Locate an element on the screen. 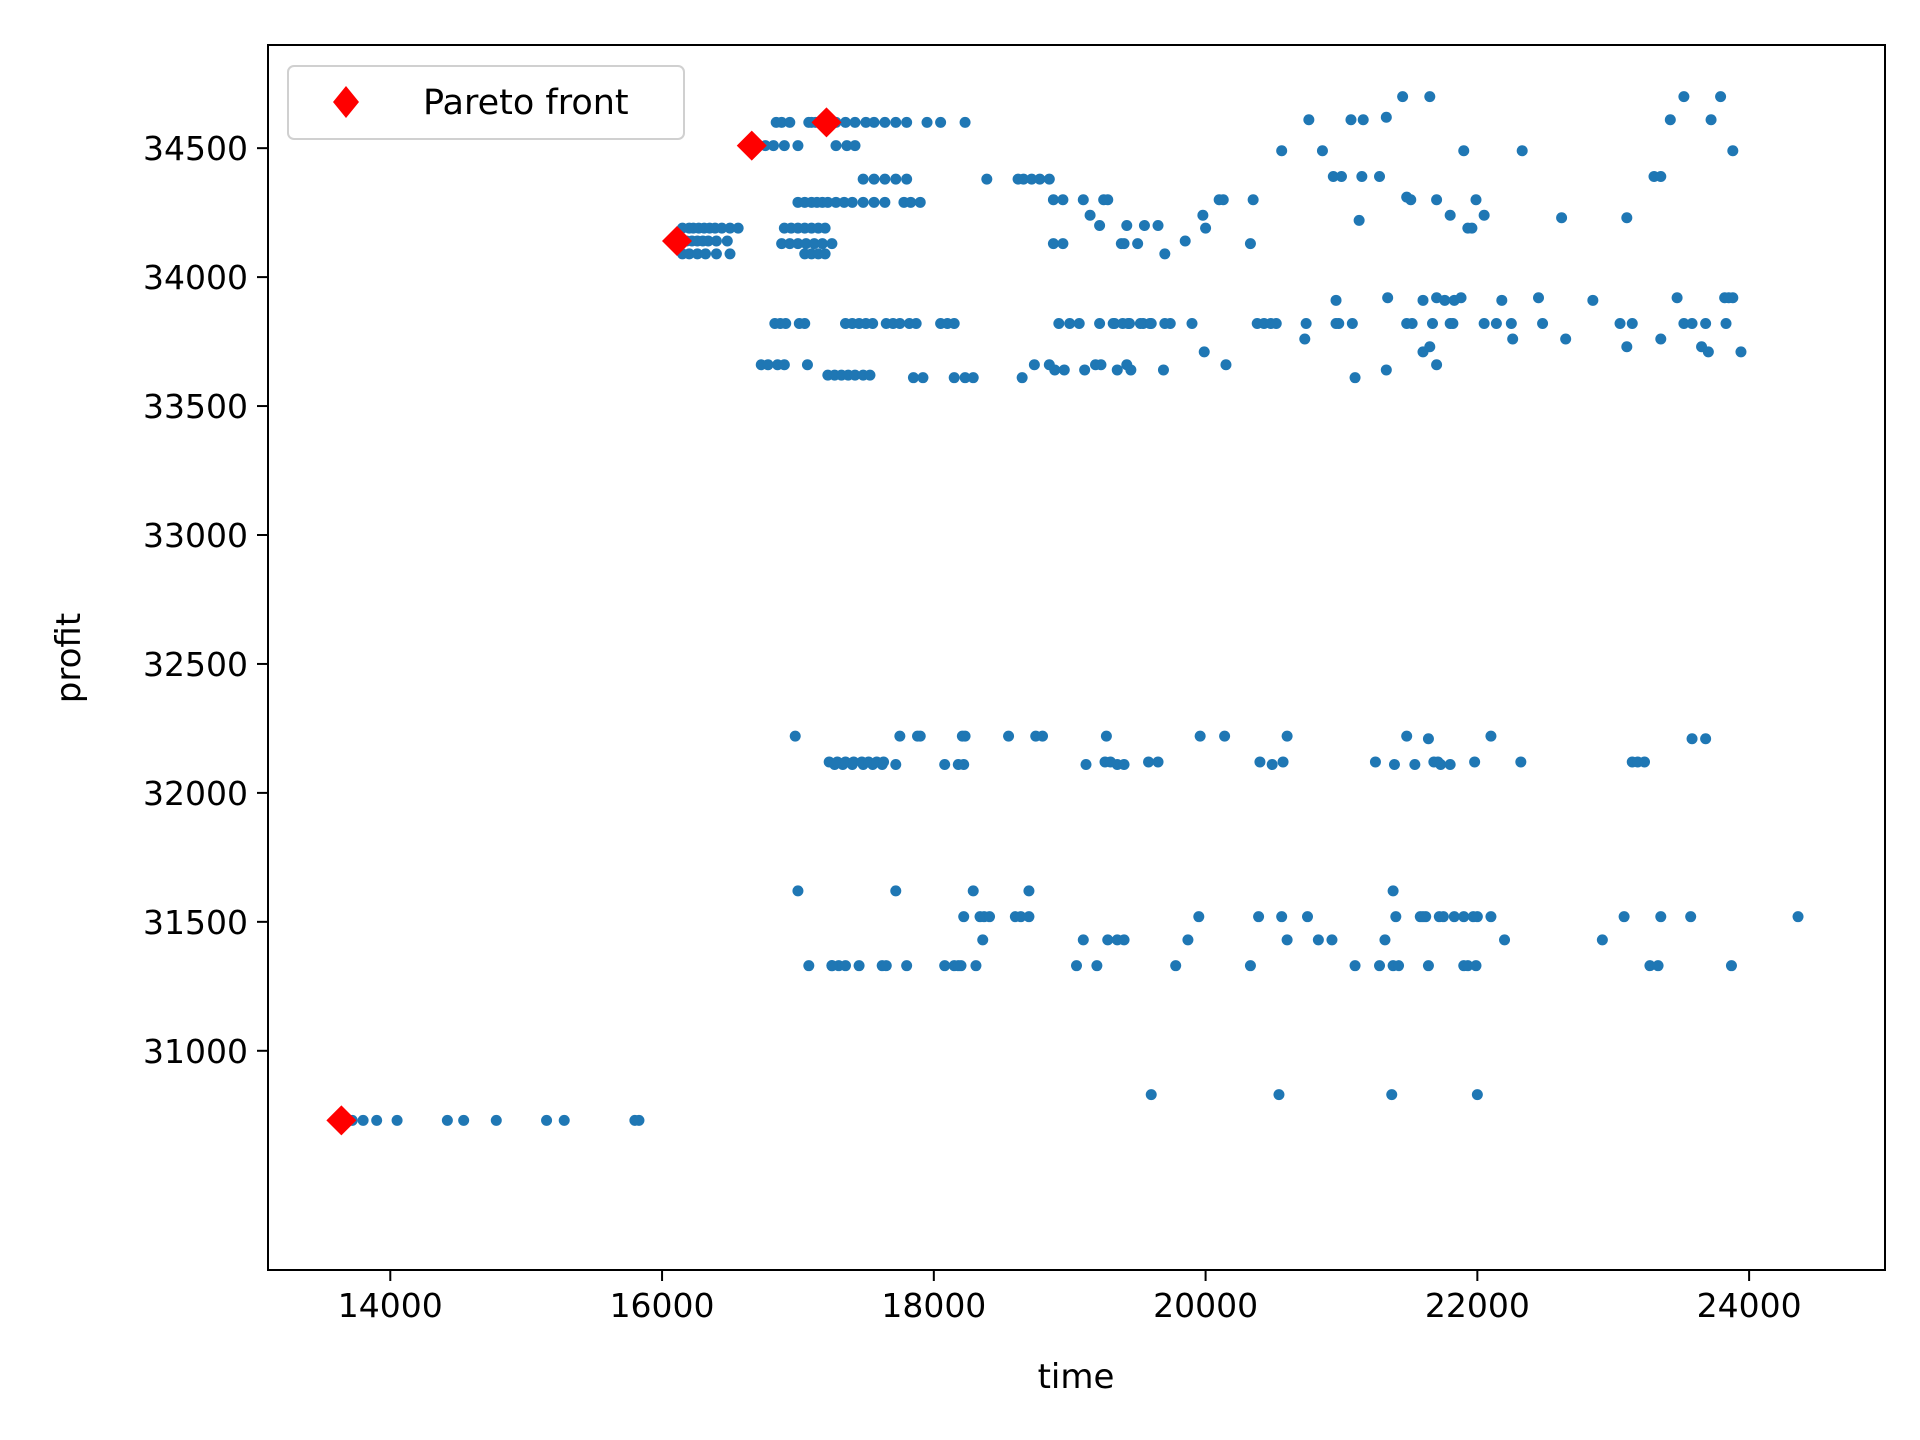 This screenshot has height=1440, width=1920. y-tick-label: 33000 is located at coordinates (195, 535).